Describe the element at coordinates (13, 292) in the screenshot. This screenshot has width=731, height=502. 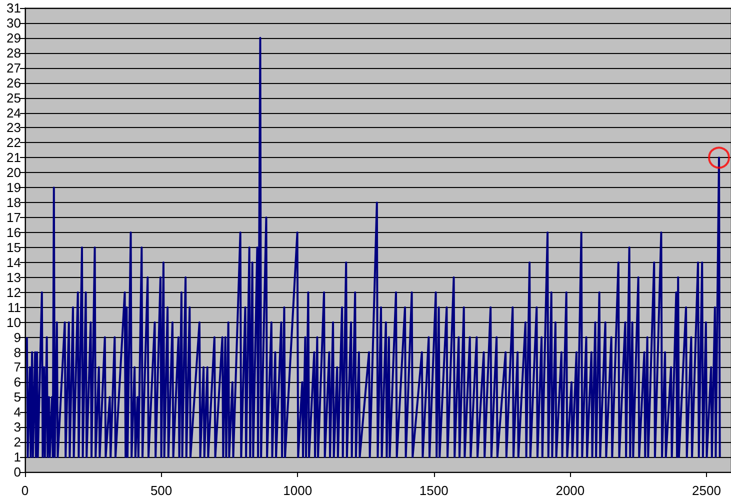
I see `y-tick-label: 12` at that location.